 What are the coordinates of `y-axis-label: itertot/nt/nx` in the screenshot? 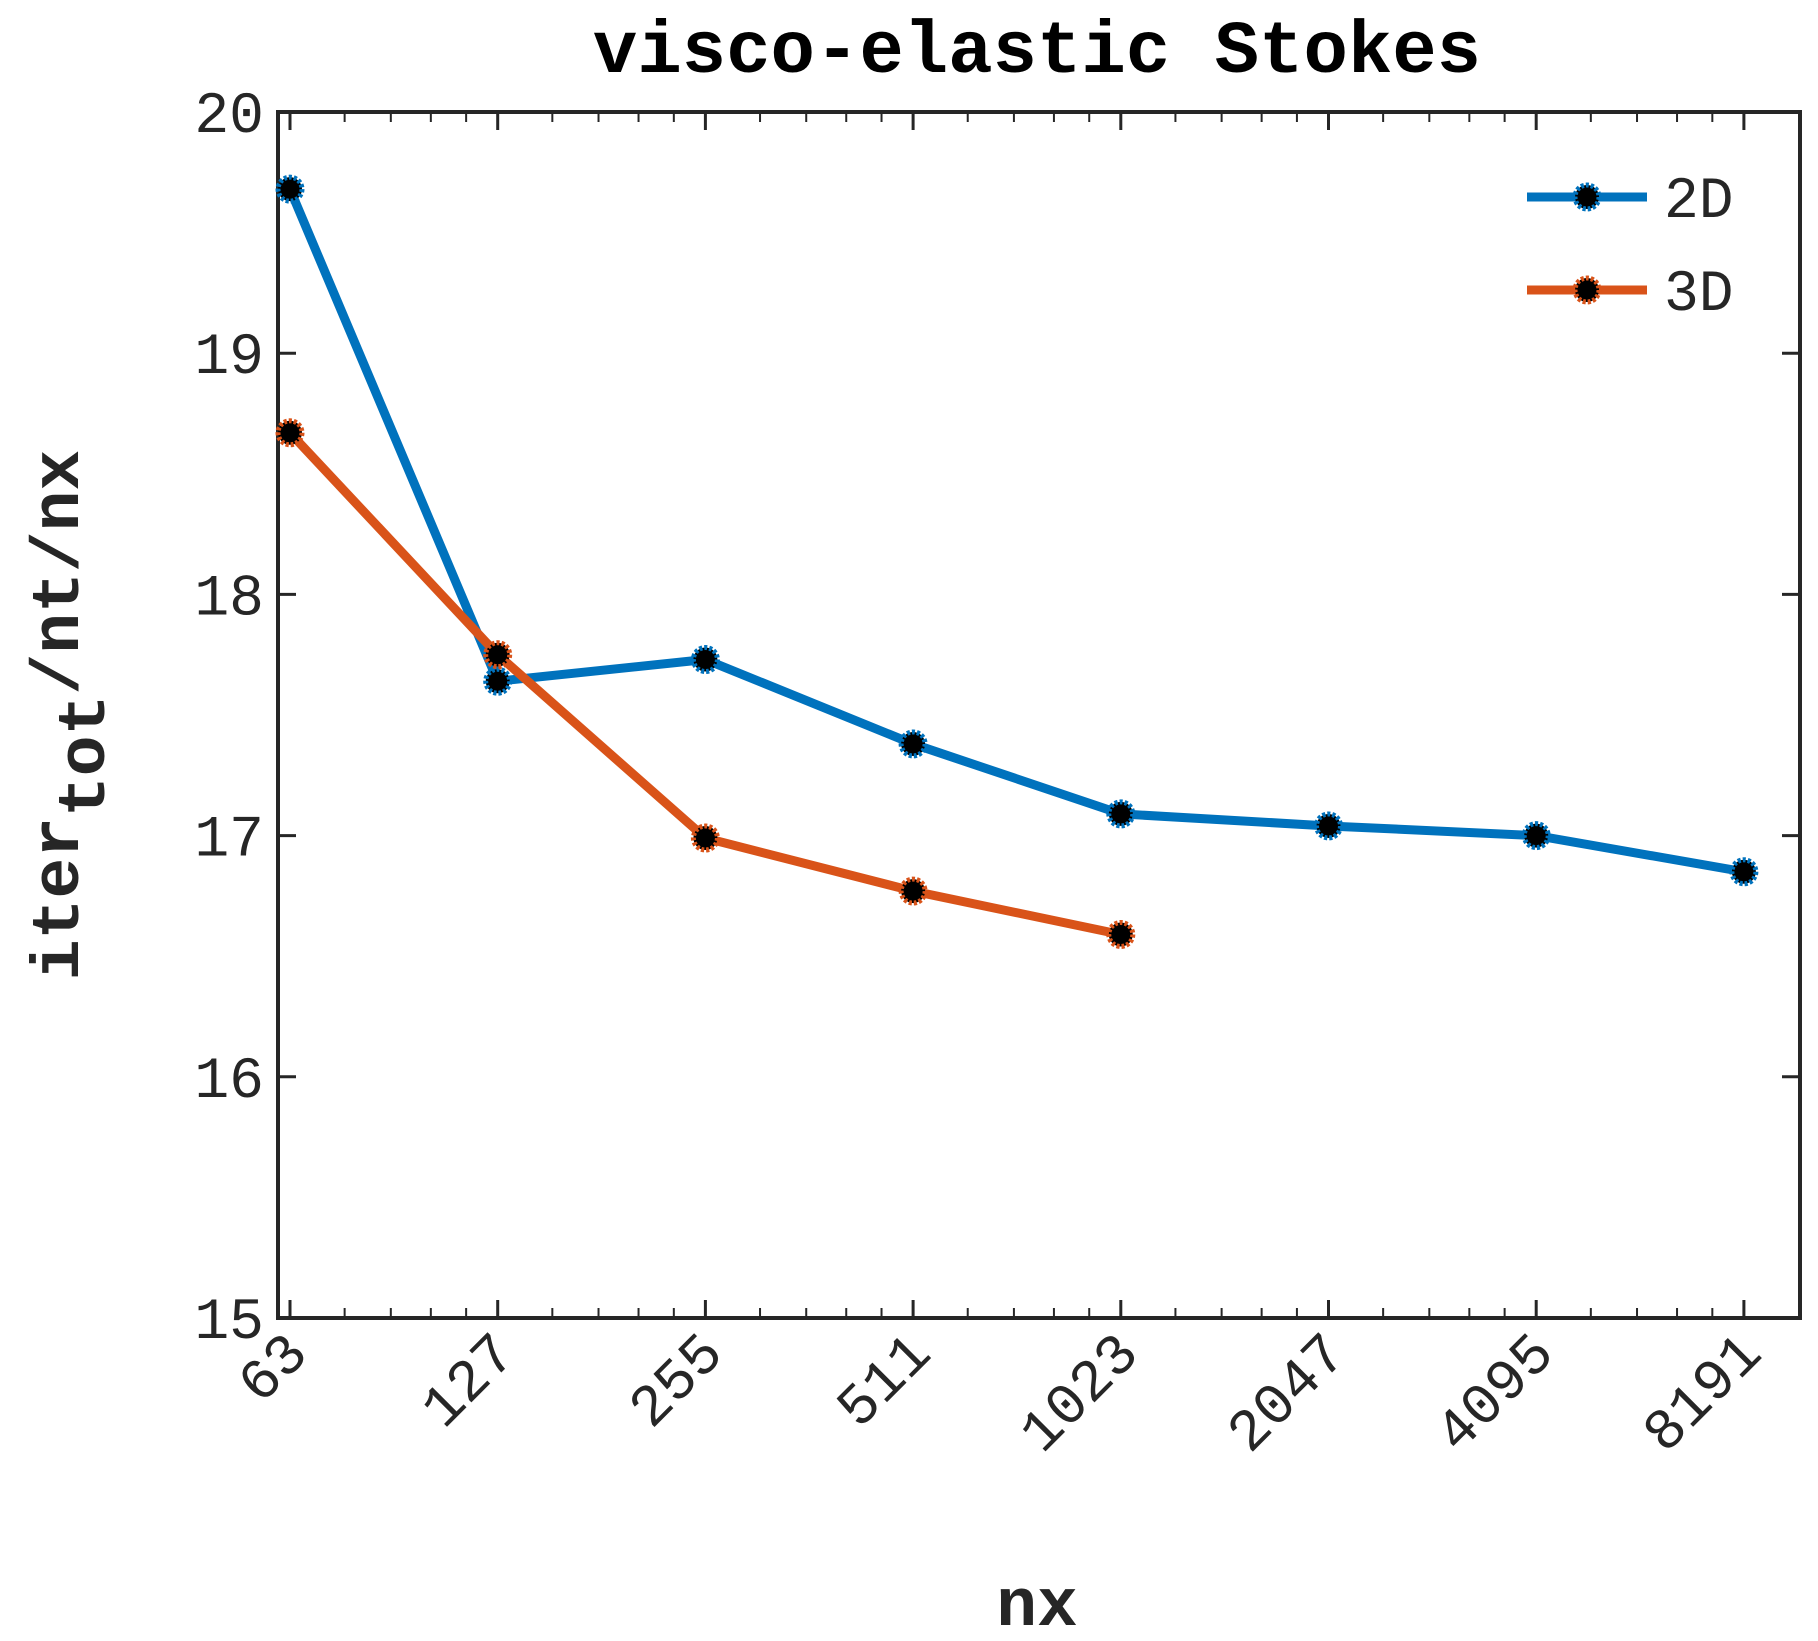 It's located at (73, 715).